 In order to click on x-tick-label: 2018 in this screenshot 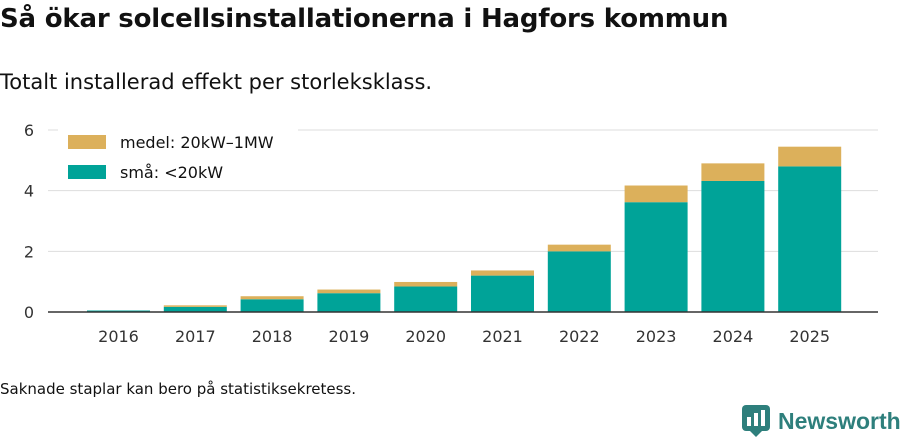, I will do `click(272, 336)`.